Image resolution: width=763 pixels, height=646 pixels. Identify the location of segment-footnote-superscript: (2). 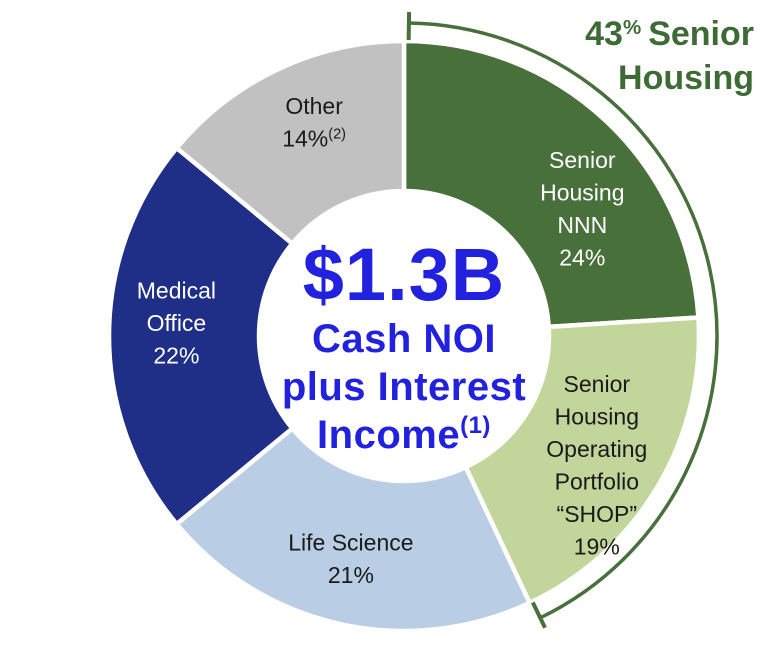
(337, 134).